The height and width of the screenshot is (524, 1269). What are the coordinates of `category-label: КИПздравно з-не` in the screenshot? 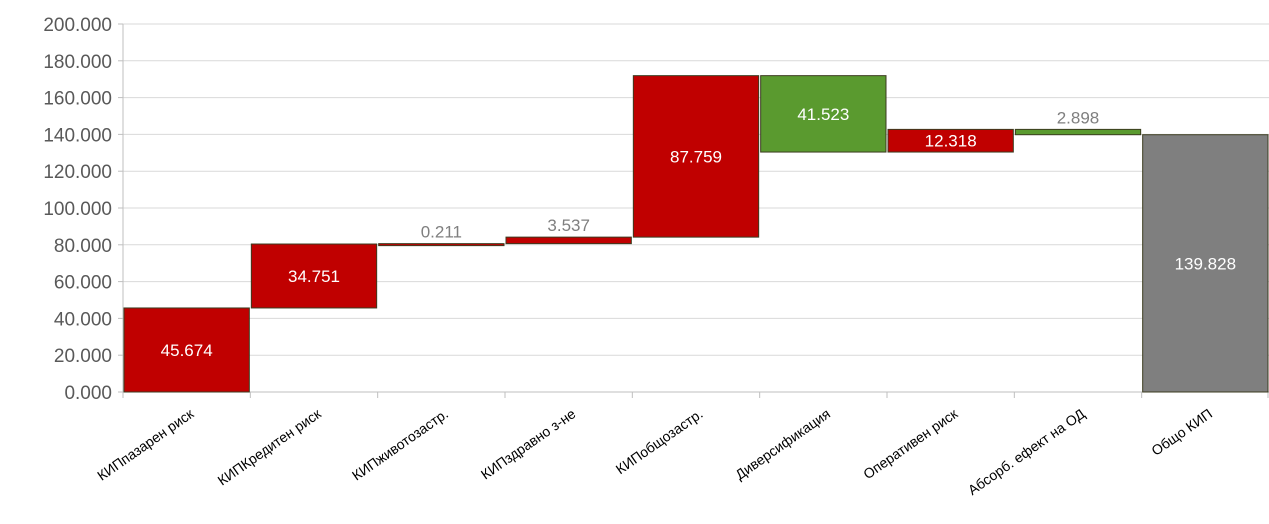 It's located at (528, 443).